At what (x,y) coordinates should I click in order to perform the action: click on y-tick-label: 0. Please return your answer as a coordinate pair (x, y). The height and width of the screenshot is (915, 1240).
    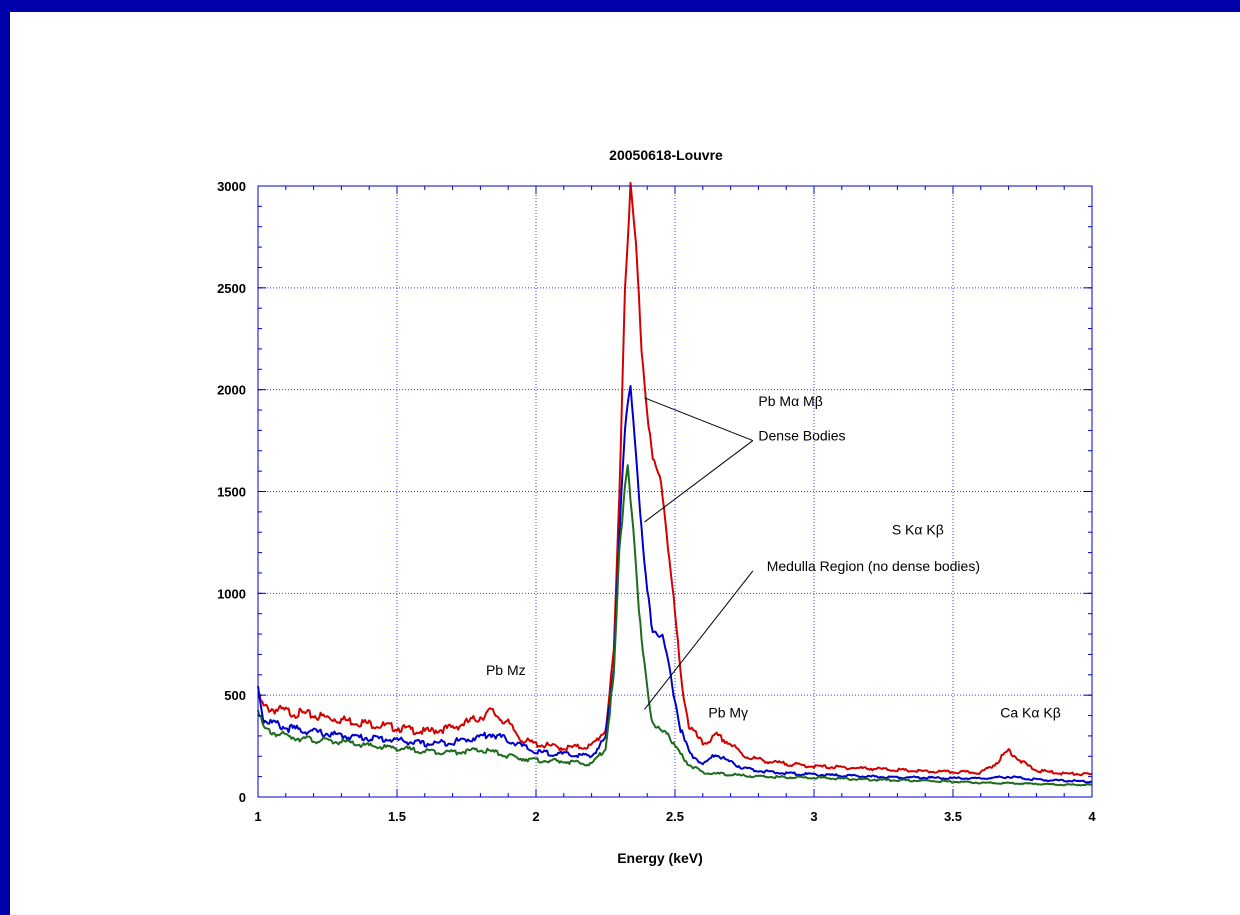
    Looking at the image, I should click on (242, 797).